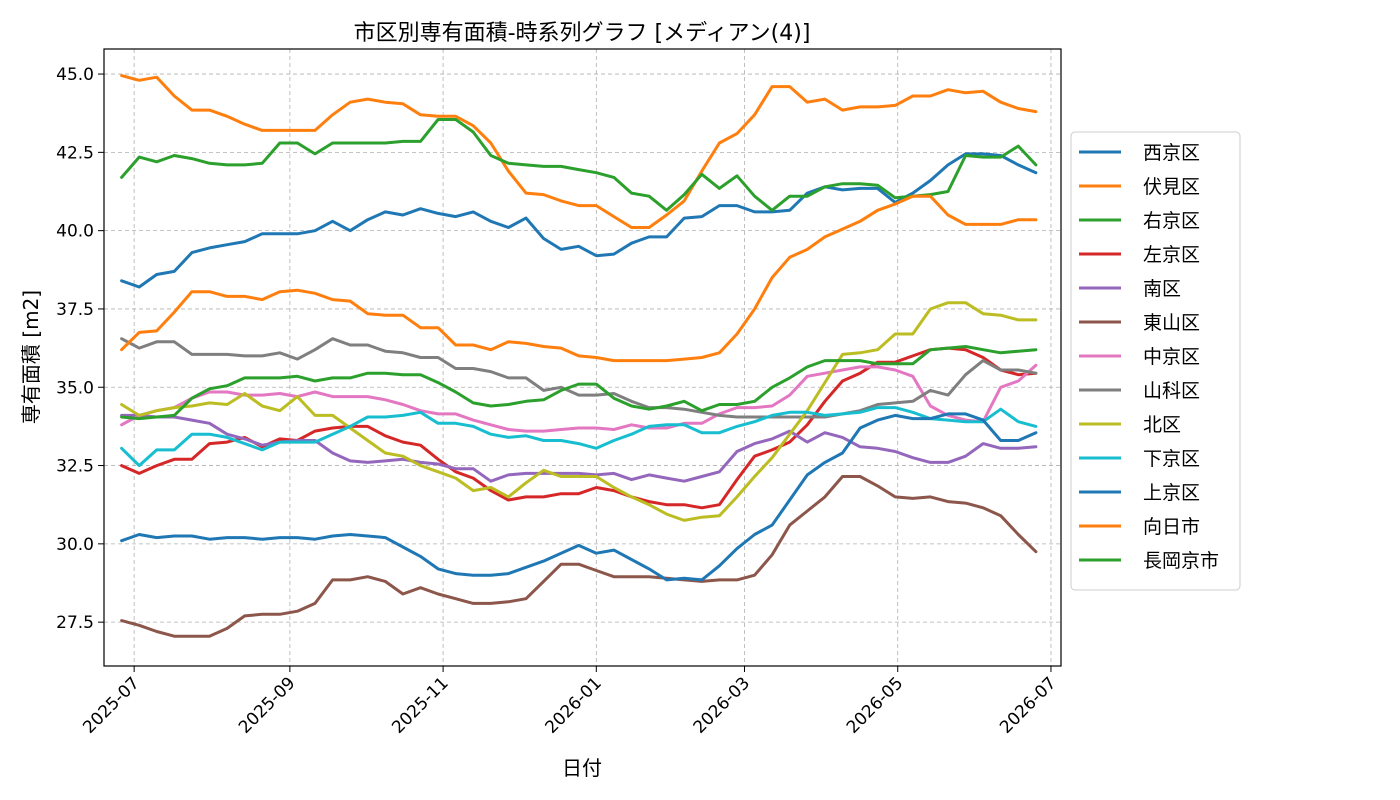  Describe the element at coordinates (75, 232) in the screenshot. I see `y-tick-label: 40.0` at that location.